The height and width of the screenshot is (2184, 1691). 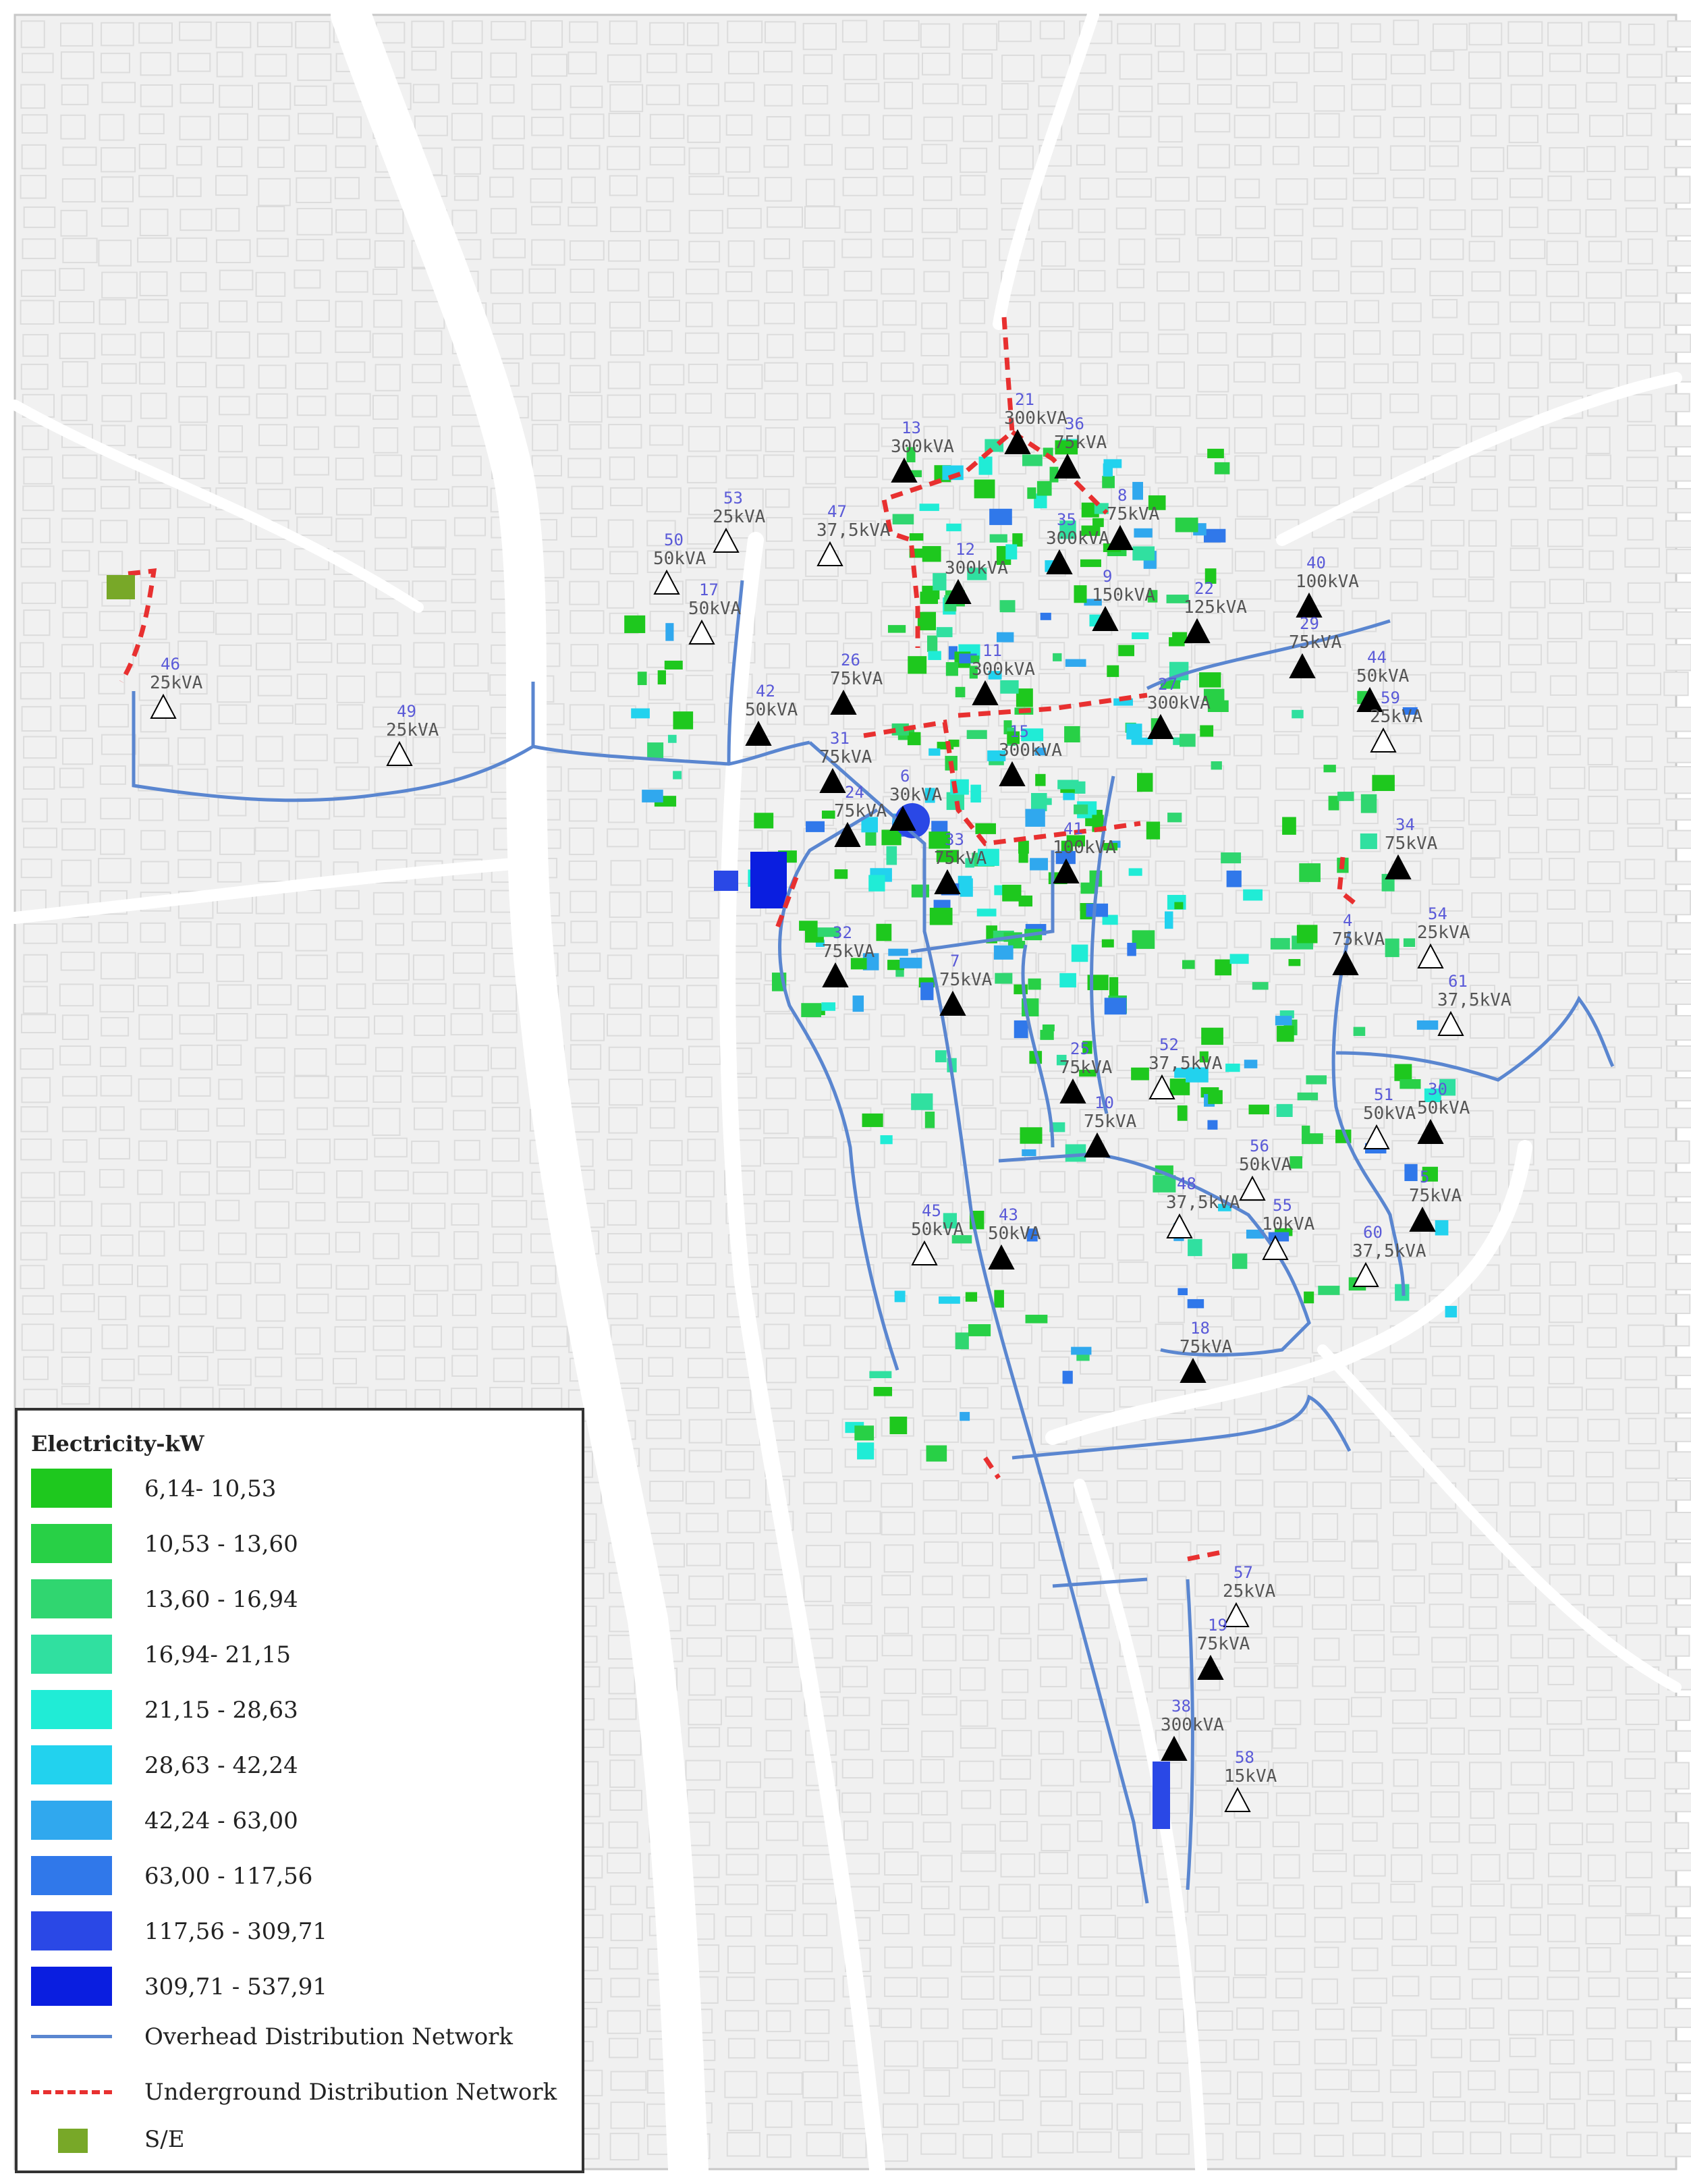 What do you see at coordinates (170, 665) in the screenshot?
I see `transformer-id: 46` at bounding box center [170, 665].